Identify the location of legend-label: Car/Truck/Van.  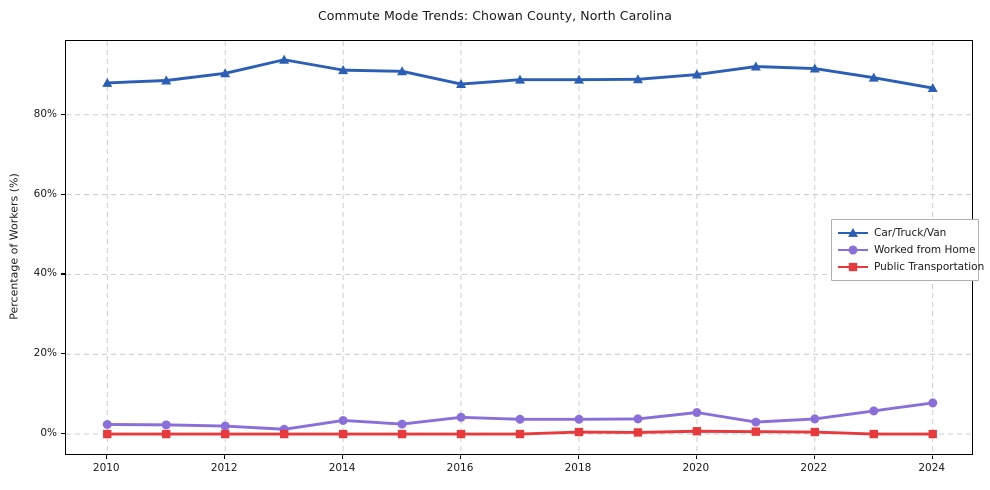
(910, 232).